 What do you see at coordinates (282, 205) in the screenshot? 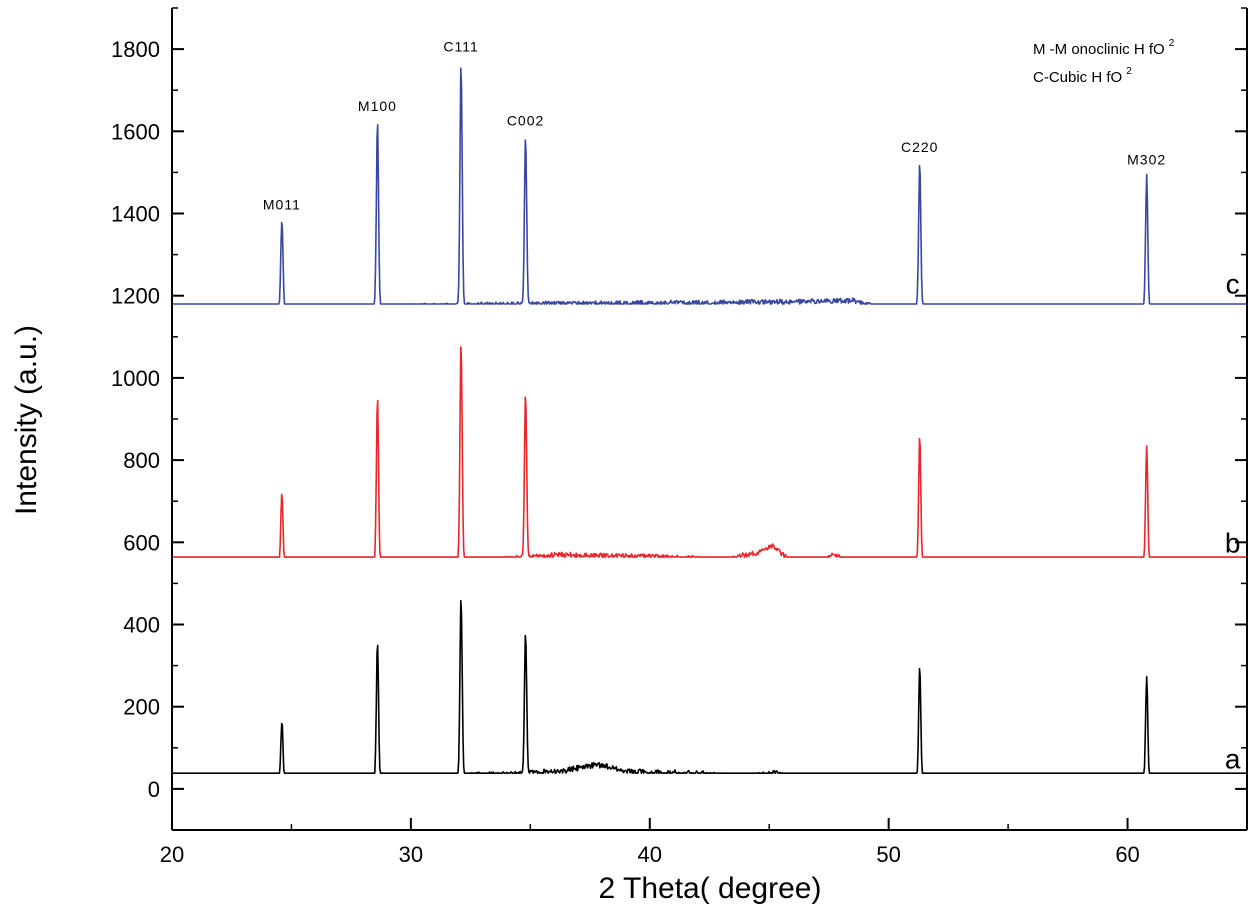
I see `peak-label-m011: M011` at bounding box center [282, 205].